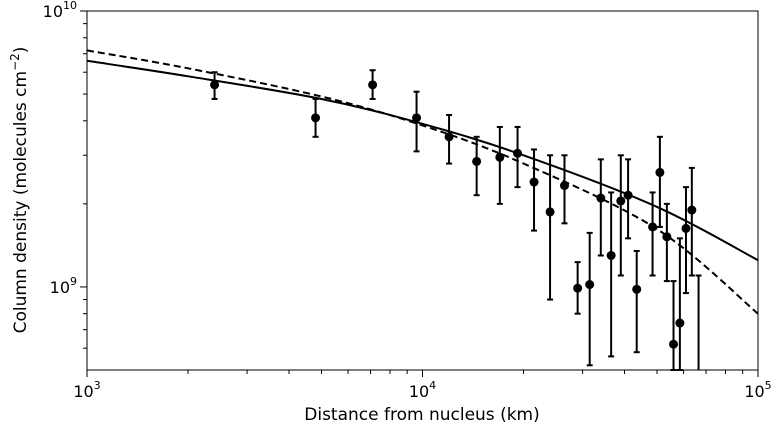 This screenshot has width=773, height=431. I want to click on x-tick-label: 10⁴, so click(422, 390).